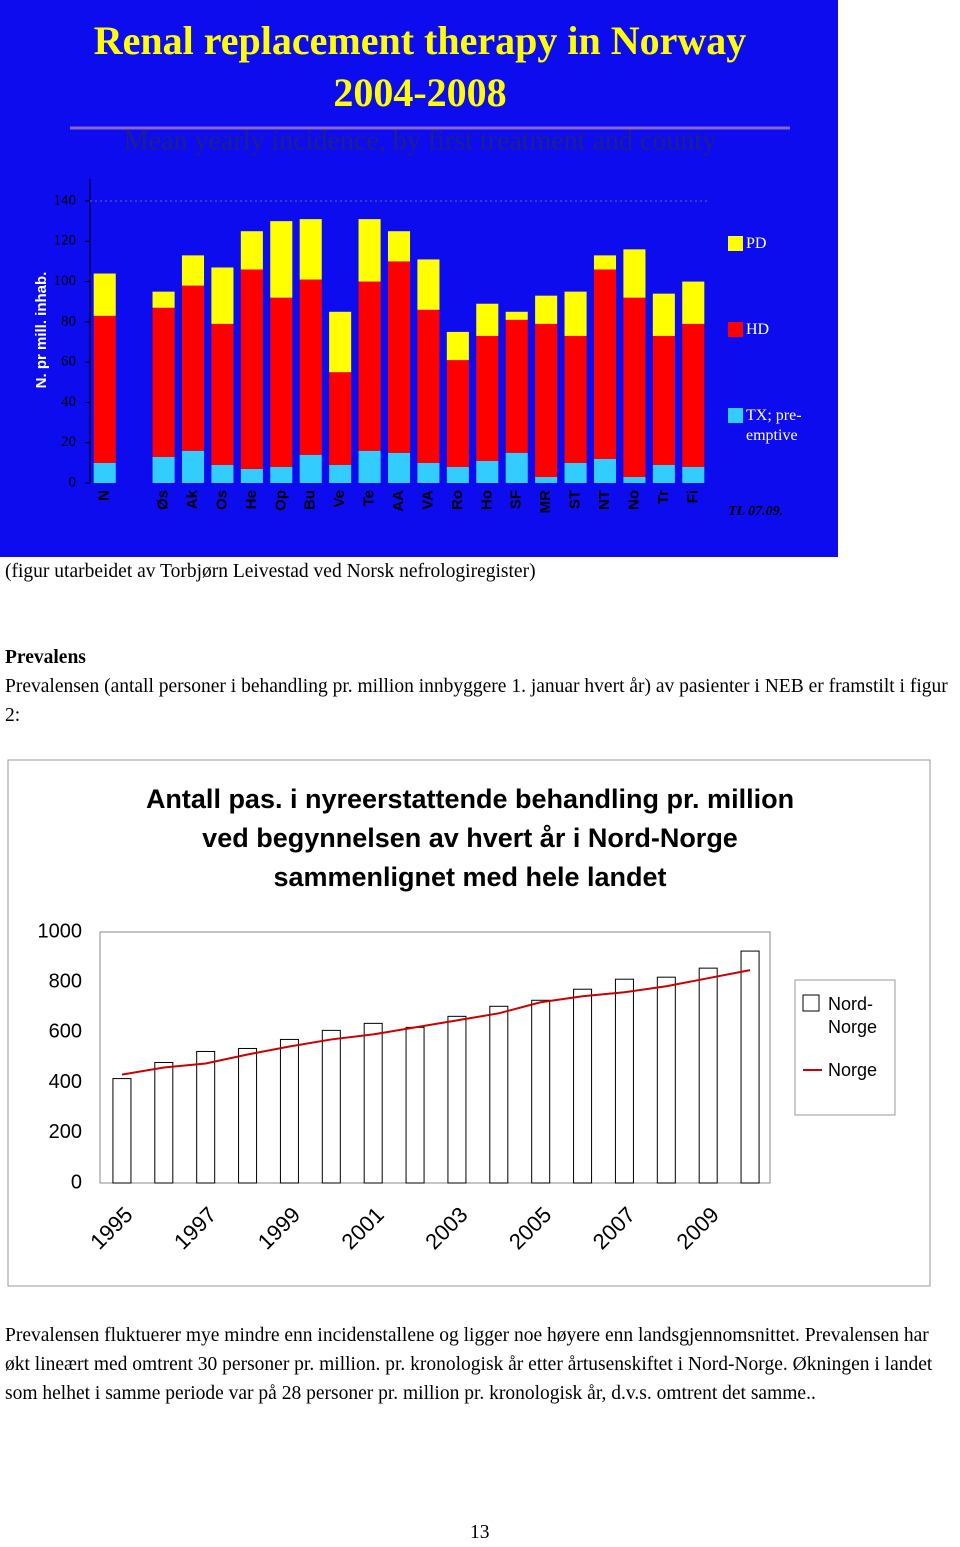 This screenshot has height=1547, width=960. Describe the element at coordinates (486, 500) in the screenshot. I see `x-tick-label: Ho` at that location.